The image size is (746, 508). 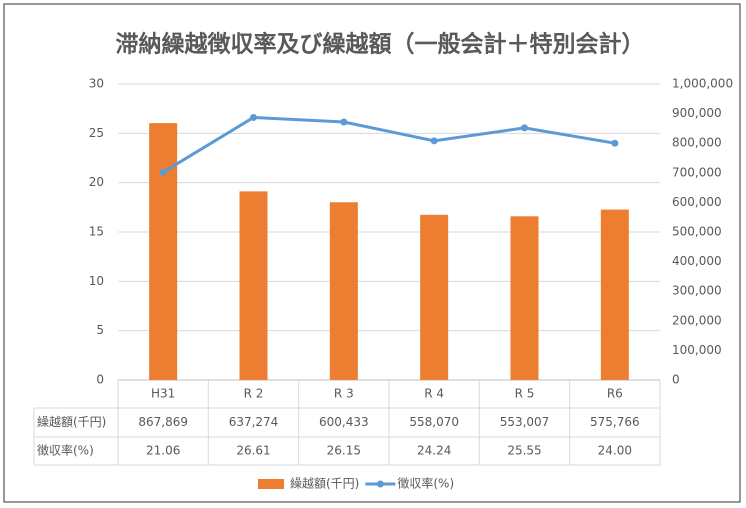 I want to click on x-tick-label: R 2, so click(x=254, y=394).